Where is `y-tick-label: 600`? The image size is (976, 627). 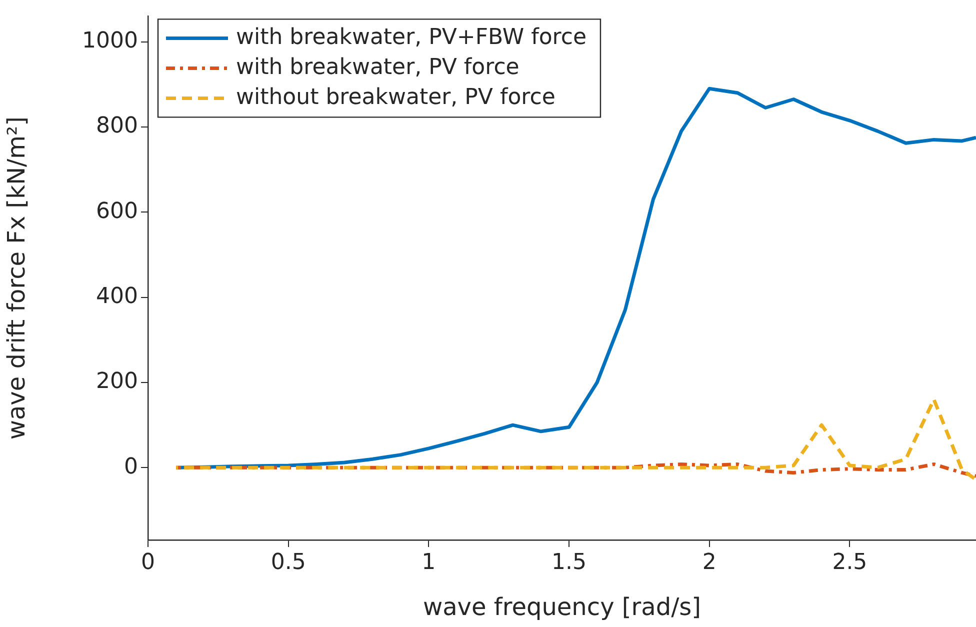
y-tick-label: 600 is located at coordinates (117, 211).